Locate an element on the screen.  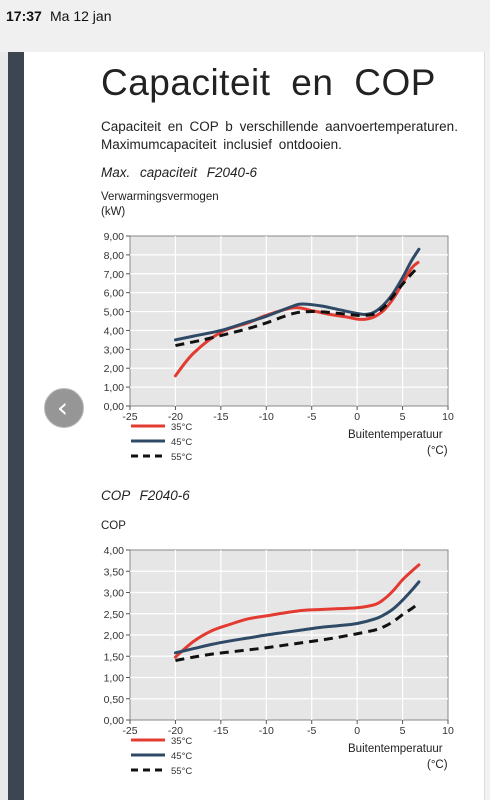
back-button: ‹ is located at coordinates (64, 408).